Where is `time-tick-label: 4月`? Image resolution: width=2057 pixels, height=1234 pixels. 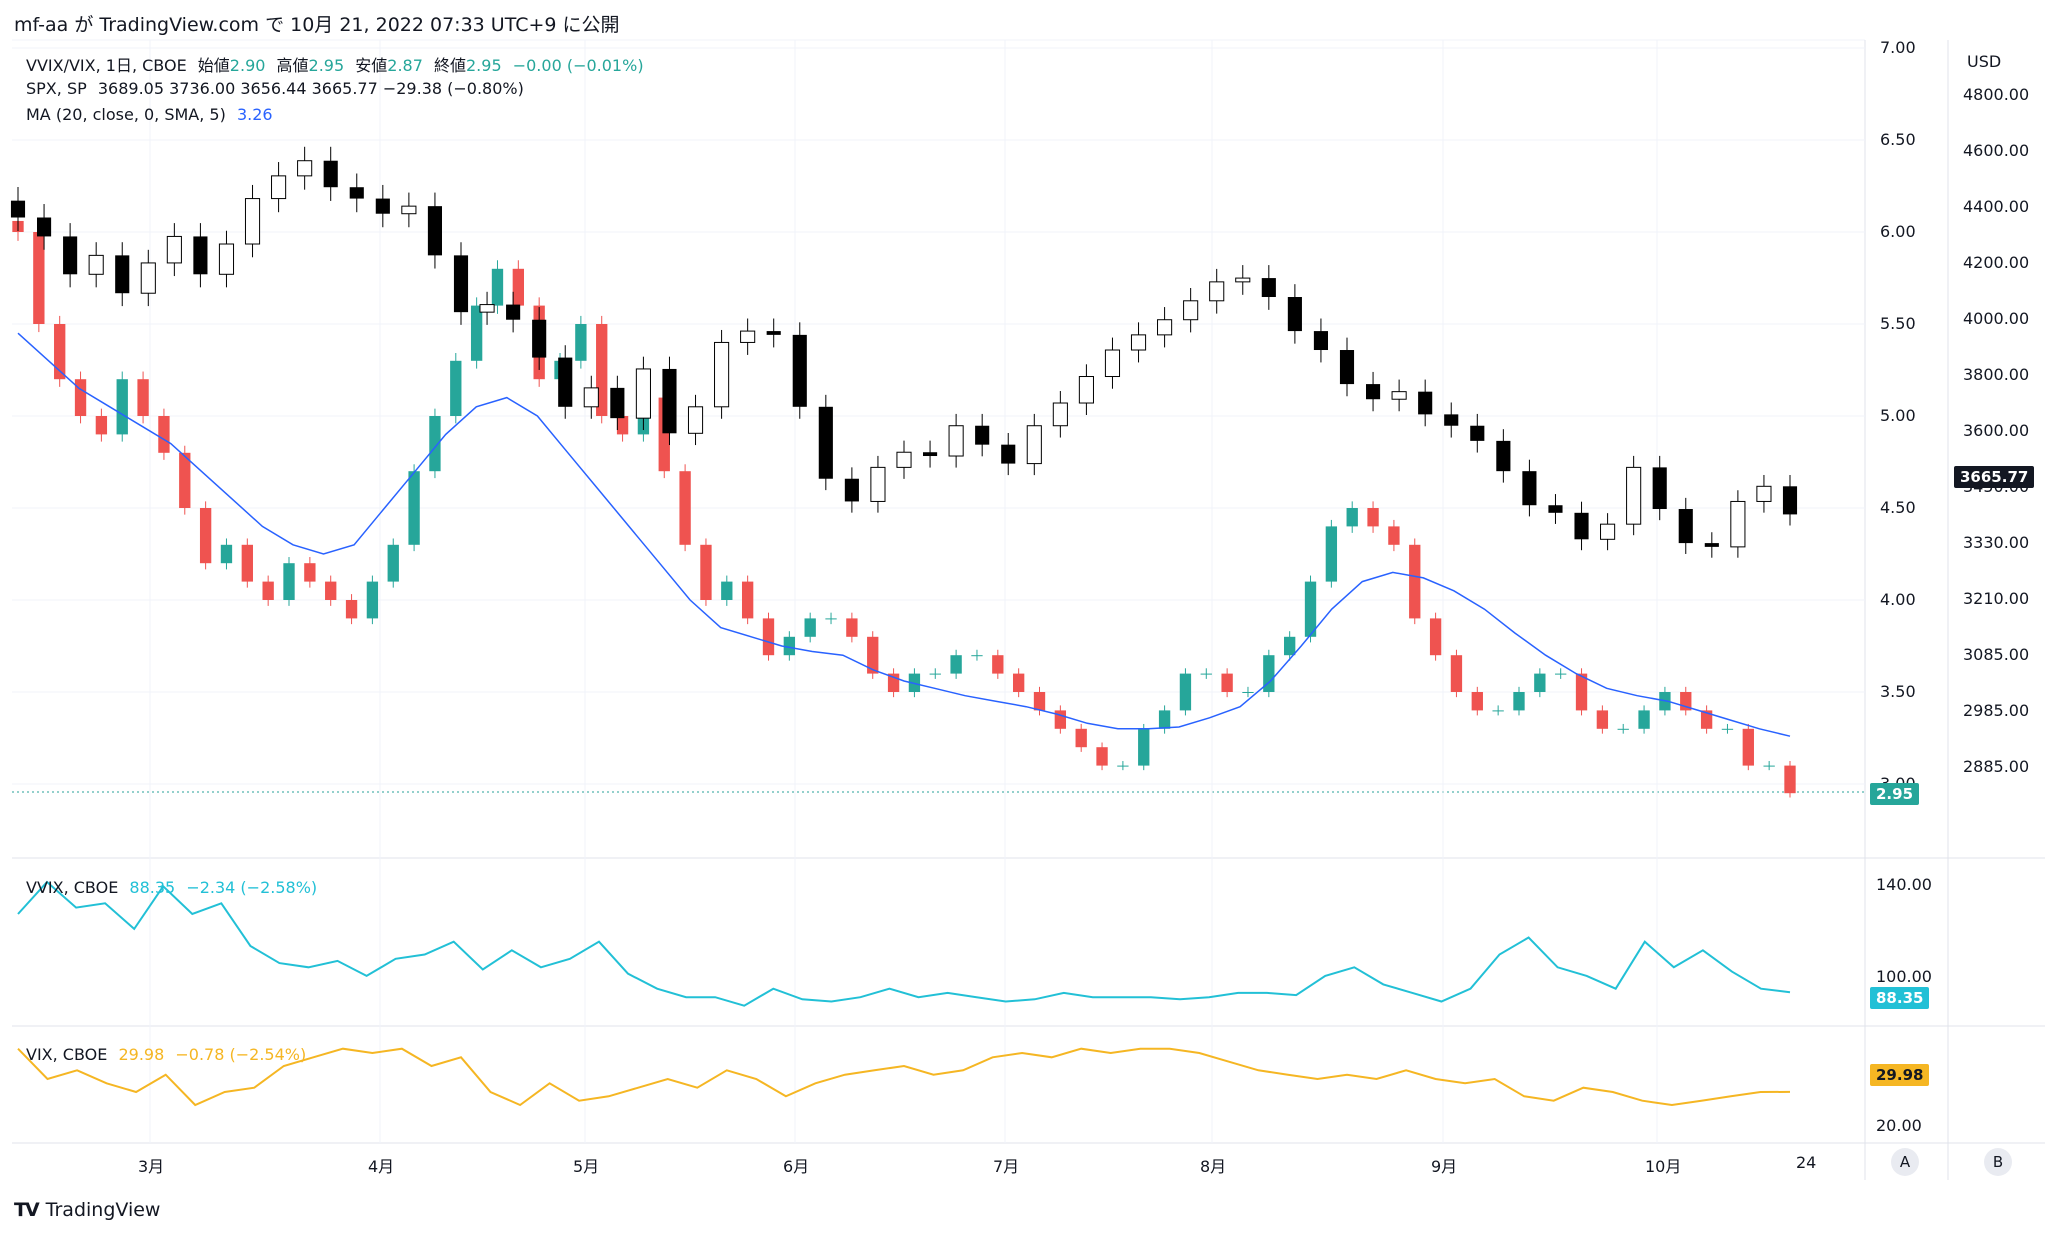 time-tick-label: 4月 is located at coordinates (381, 1166).